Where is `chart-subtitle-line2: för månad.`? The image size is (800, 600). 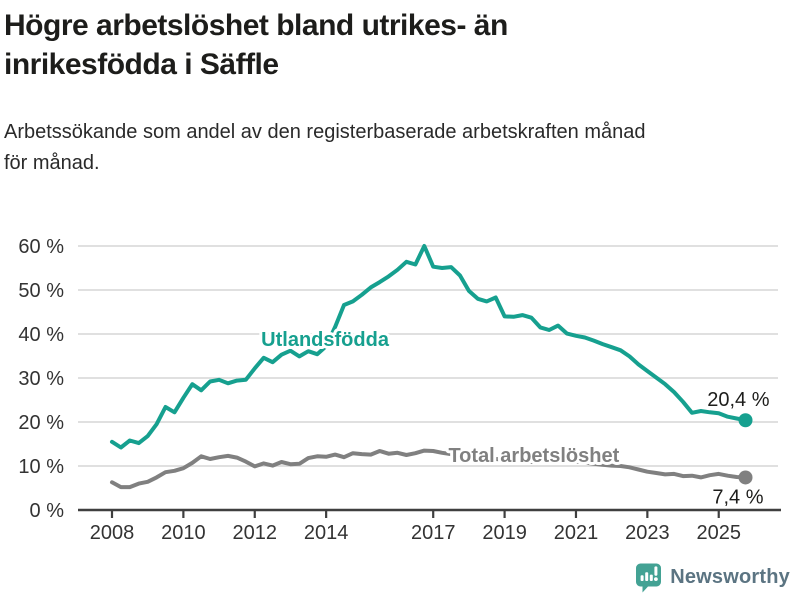
chart-subtitle-line2: för månad. is located at coordinates (52, 163).